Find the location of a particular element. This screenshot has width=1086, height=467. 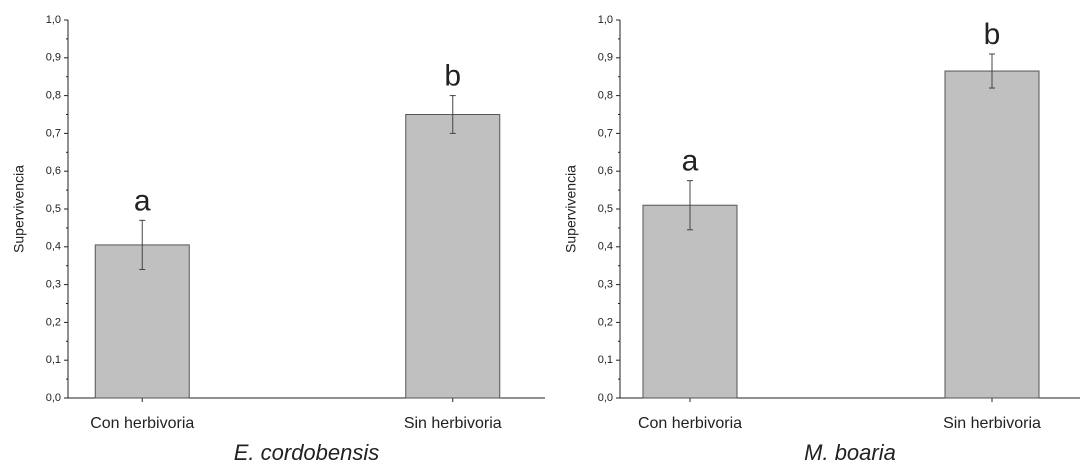

chart-title: E. cordobensis is located at coordinates (307, 452).